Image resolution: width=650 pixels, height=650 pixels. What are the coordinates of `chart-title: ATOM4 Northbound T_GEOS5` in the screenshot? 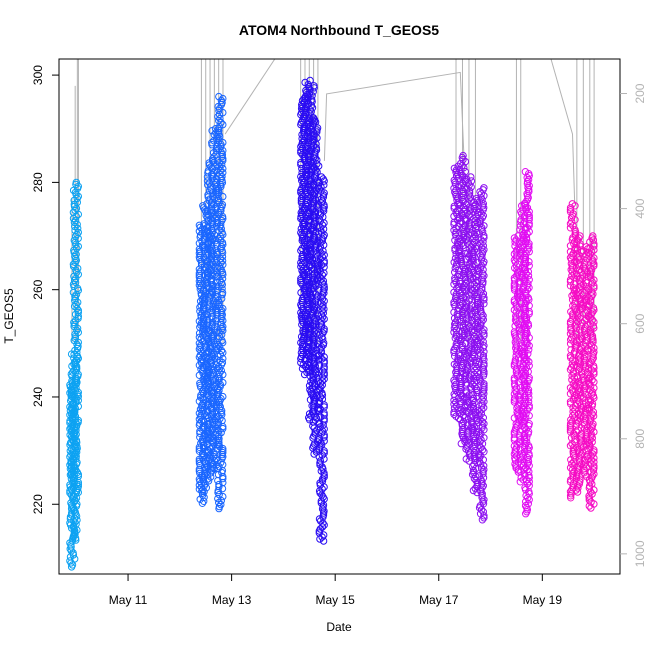 It's located at (339, 30).